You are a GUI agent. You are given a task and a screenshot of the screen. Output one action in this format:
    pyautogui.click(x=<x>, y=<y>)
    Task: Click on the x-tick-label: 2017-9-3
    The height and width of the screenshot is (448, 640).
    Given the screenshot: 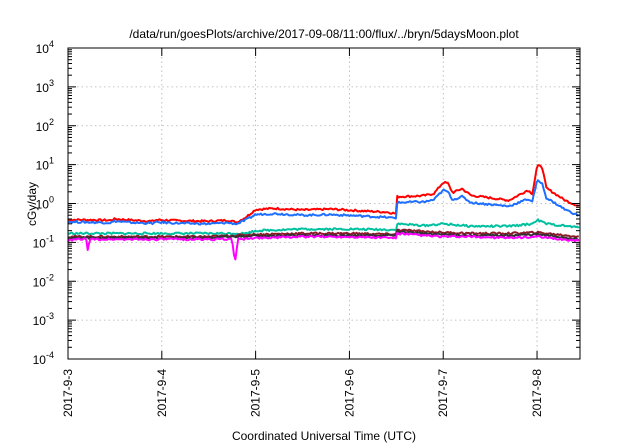 What is the action you would take?
    pyautogui.click(x=68, y=393)
    